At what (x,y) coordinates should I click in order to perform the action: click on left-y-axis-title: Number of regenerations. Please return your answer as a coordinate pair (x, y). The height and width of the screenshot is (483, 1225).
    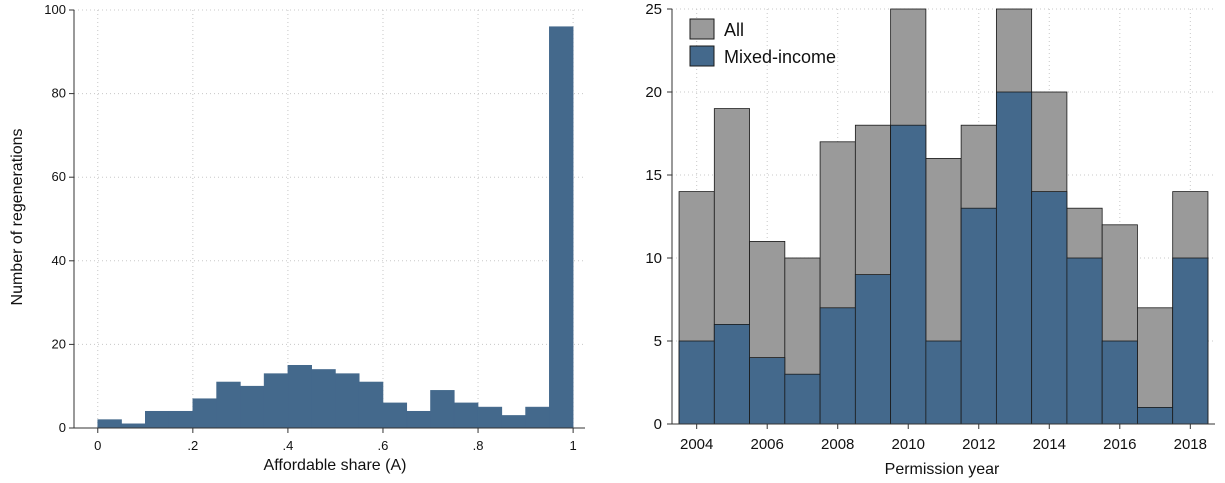
    Looking at the image, I should click on (17, 217).